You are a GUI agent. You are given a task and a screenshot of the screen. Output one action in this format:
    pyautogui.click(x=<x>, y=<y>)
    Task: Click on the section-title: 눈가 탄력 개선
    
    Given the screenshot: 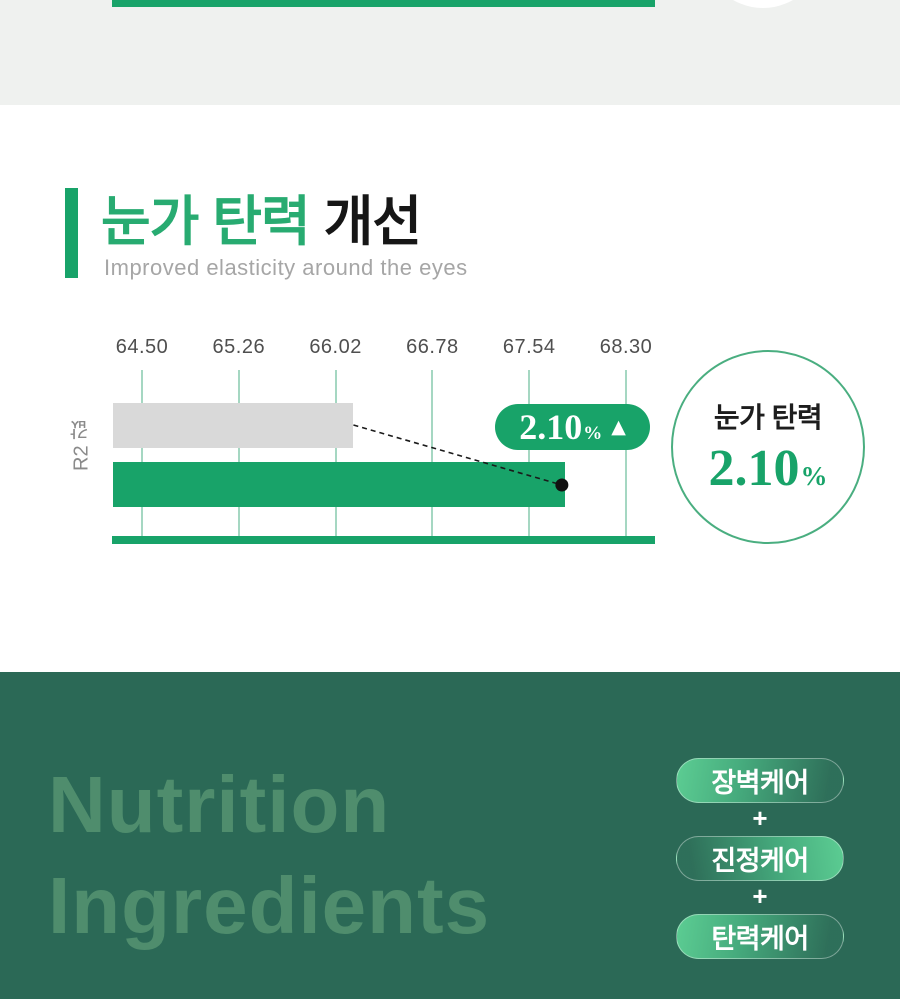 What is the action you would take?
    pyautogui.click(x=261, y=216)
    